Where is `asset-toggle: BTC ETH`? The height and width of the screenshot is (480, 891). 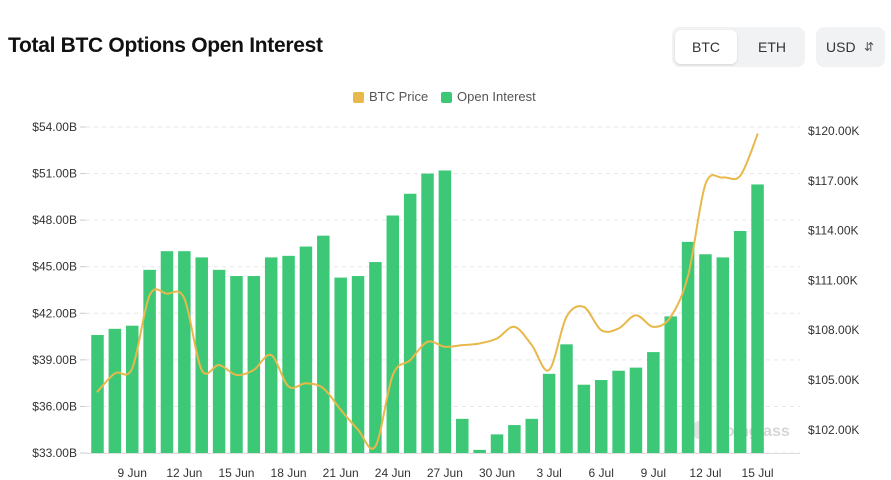 asset-toggle: BTC ETH is located at coordinates (738, 47).